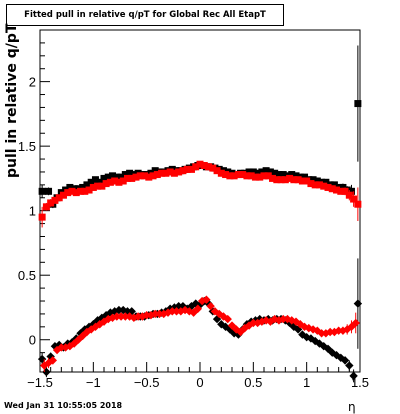 Image resolution: width=400 pixels, height=414 pixels. I want to click on y-tick-label: 2, so click(32, 82).